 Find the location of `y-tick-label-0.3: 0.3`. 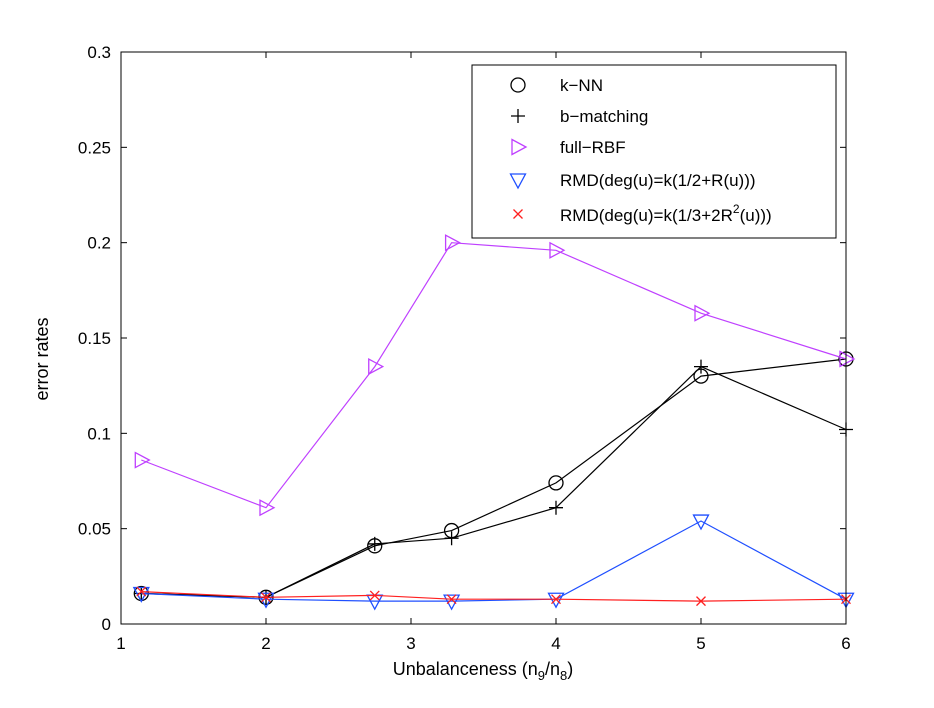

y-tick-label-0.3: 0.3 is located at coordinates (99, 52).